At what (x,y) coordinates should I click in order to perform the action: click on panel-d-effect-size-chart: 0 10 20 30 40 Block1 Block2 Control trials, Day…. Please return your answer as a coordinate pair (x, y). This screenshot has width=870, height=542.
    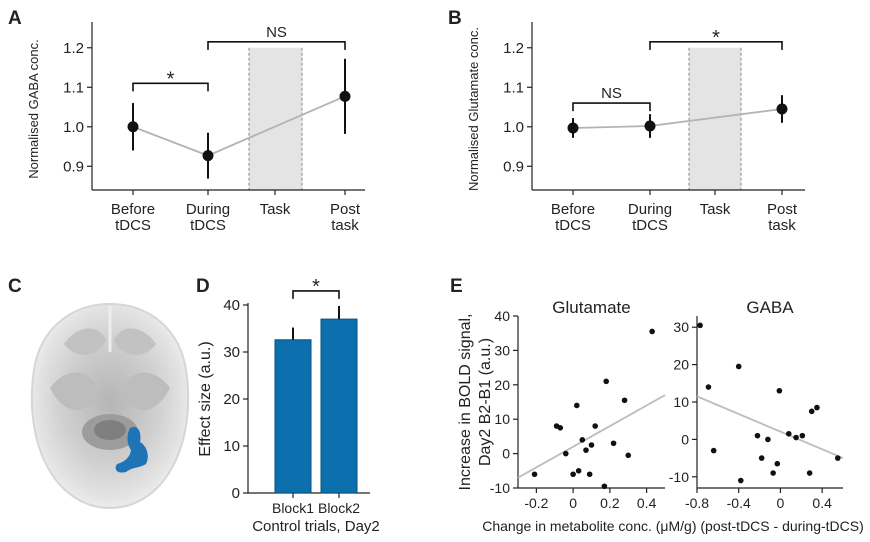
    Looking at the image, I should click on (288, 405).